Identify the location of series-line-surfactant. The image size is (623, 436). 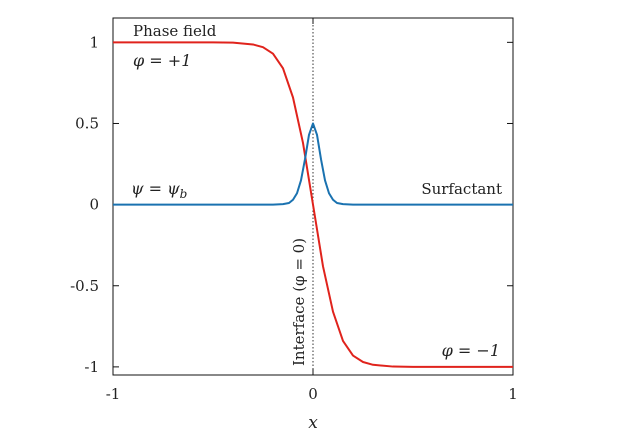
(313, 164).